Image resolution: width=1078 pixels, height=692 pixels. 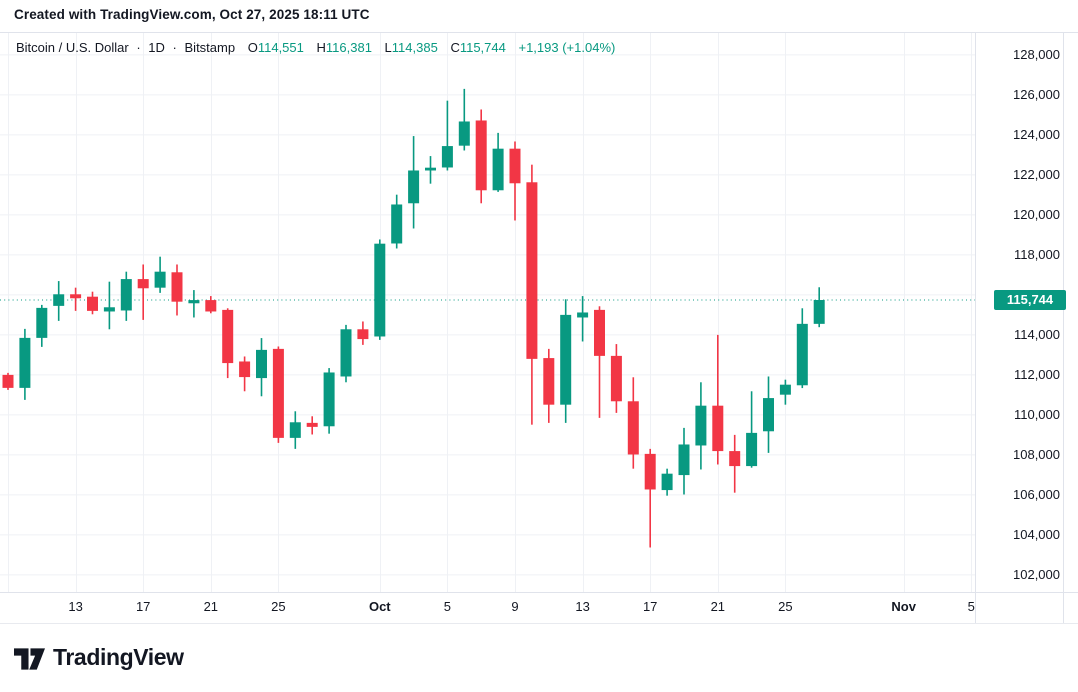 What do you see at coordinates (1036, 534) in the screenshot?
I see `price-axis-label: 104,000` at bounding box center [1036, 534].